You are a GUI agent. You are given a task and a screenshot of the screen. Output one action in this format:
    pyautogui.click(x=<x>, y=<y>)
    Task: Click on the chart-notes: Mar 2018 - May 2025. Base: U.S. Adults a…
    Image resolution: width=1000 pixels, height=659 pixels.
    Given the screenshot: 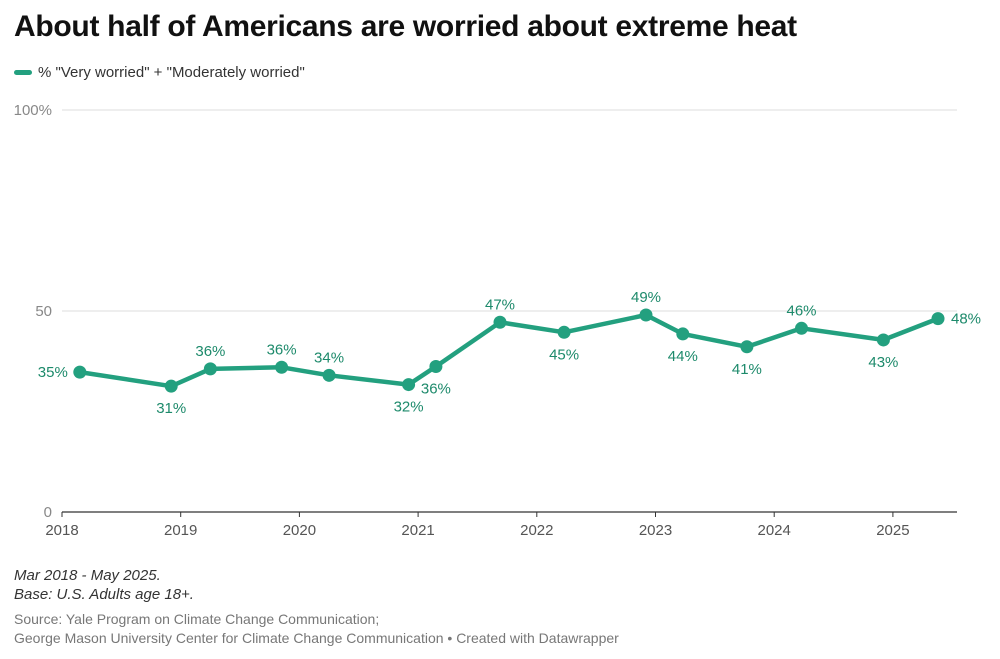 What is the action you would take?
    pyautogui.click(x=104, y=585)
    